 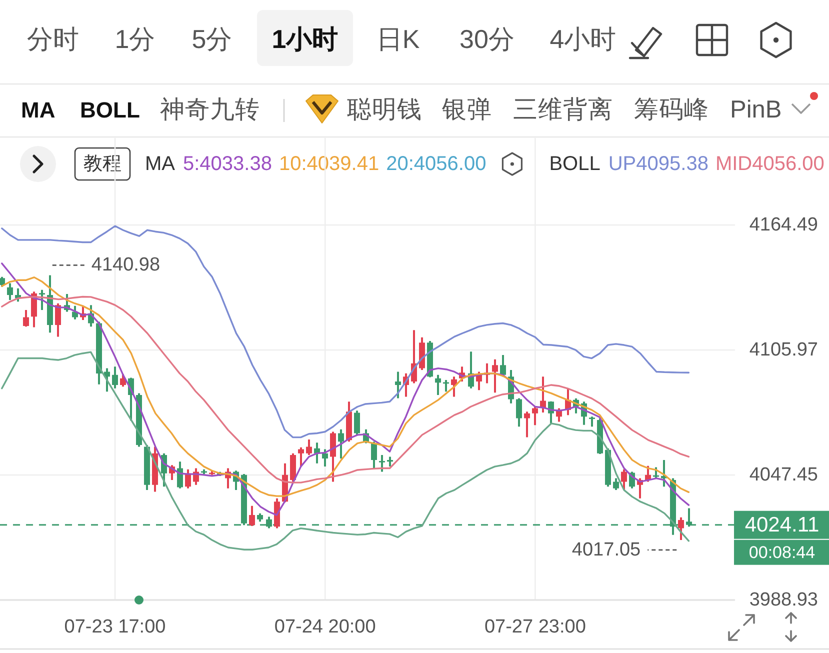 I want to click on text: 1小时, so click(x=305, y=39).